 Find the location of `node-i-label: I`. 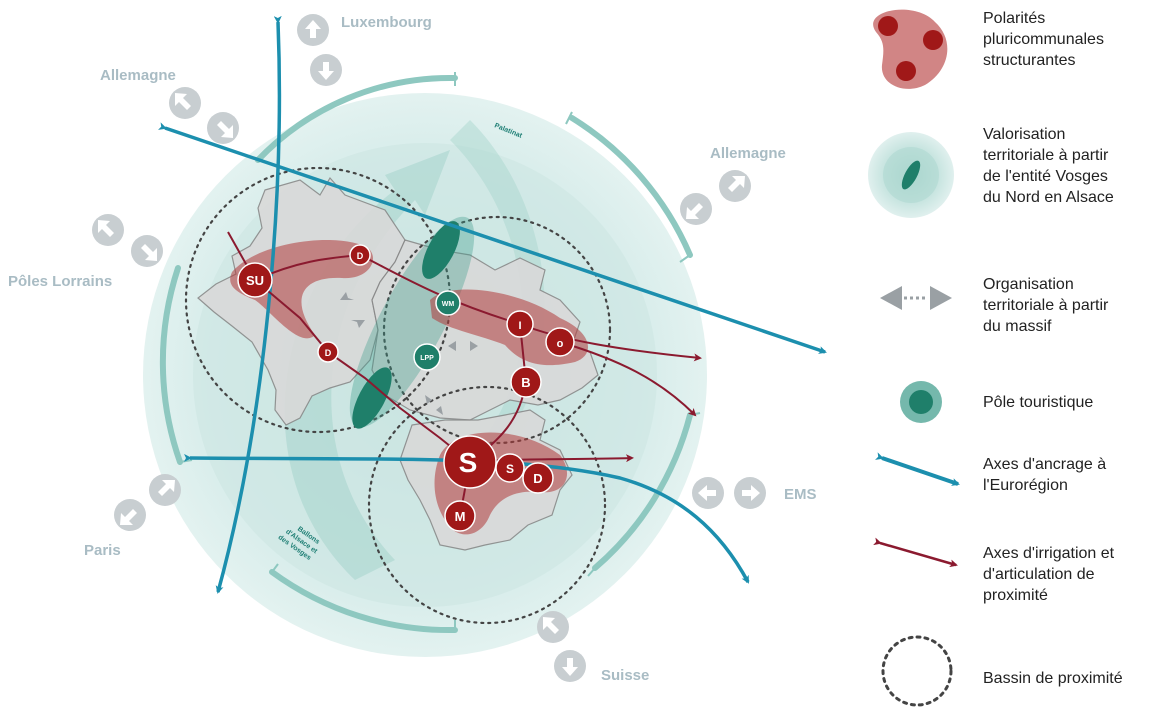

node-i-label: I is located at coordinates (519, 326).